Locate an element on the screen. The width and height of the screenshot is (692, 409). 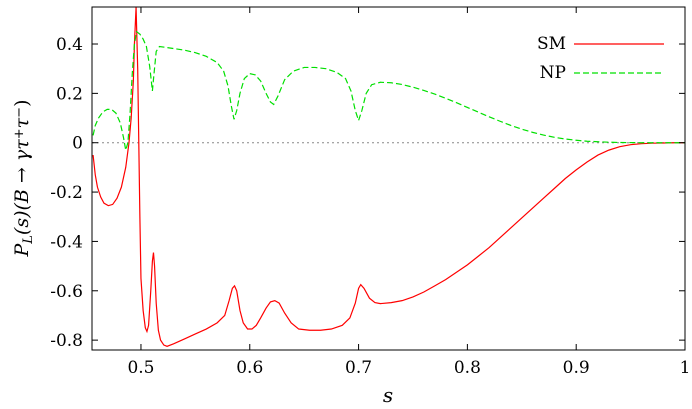
x-tick-label: 0.9 is located at coordinates (576, 368).